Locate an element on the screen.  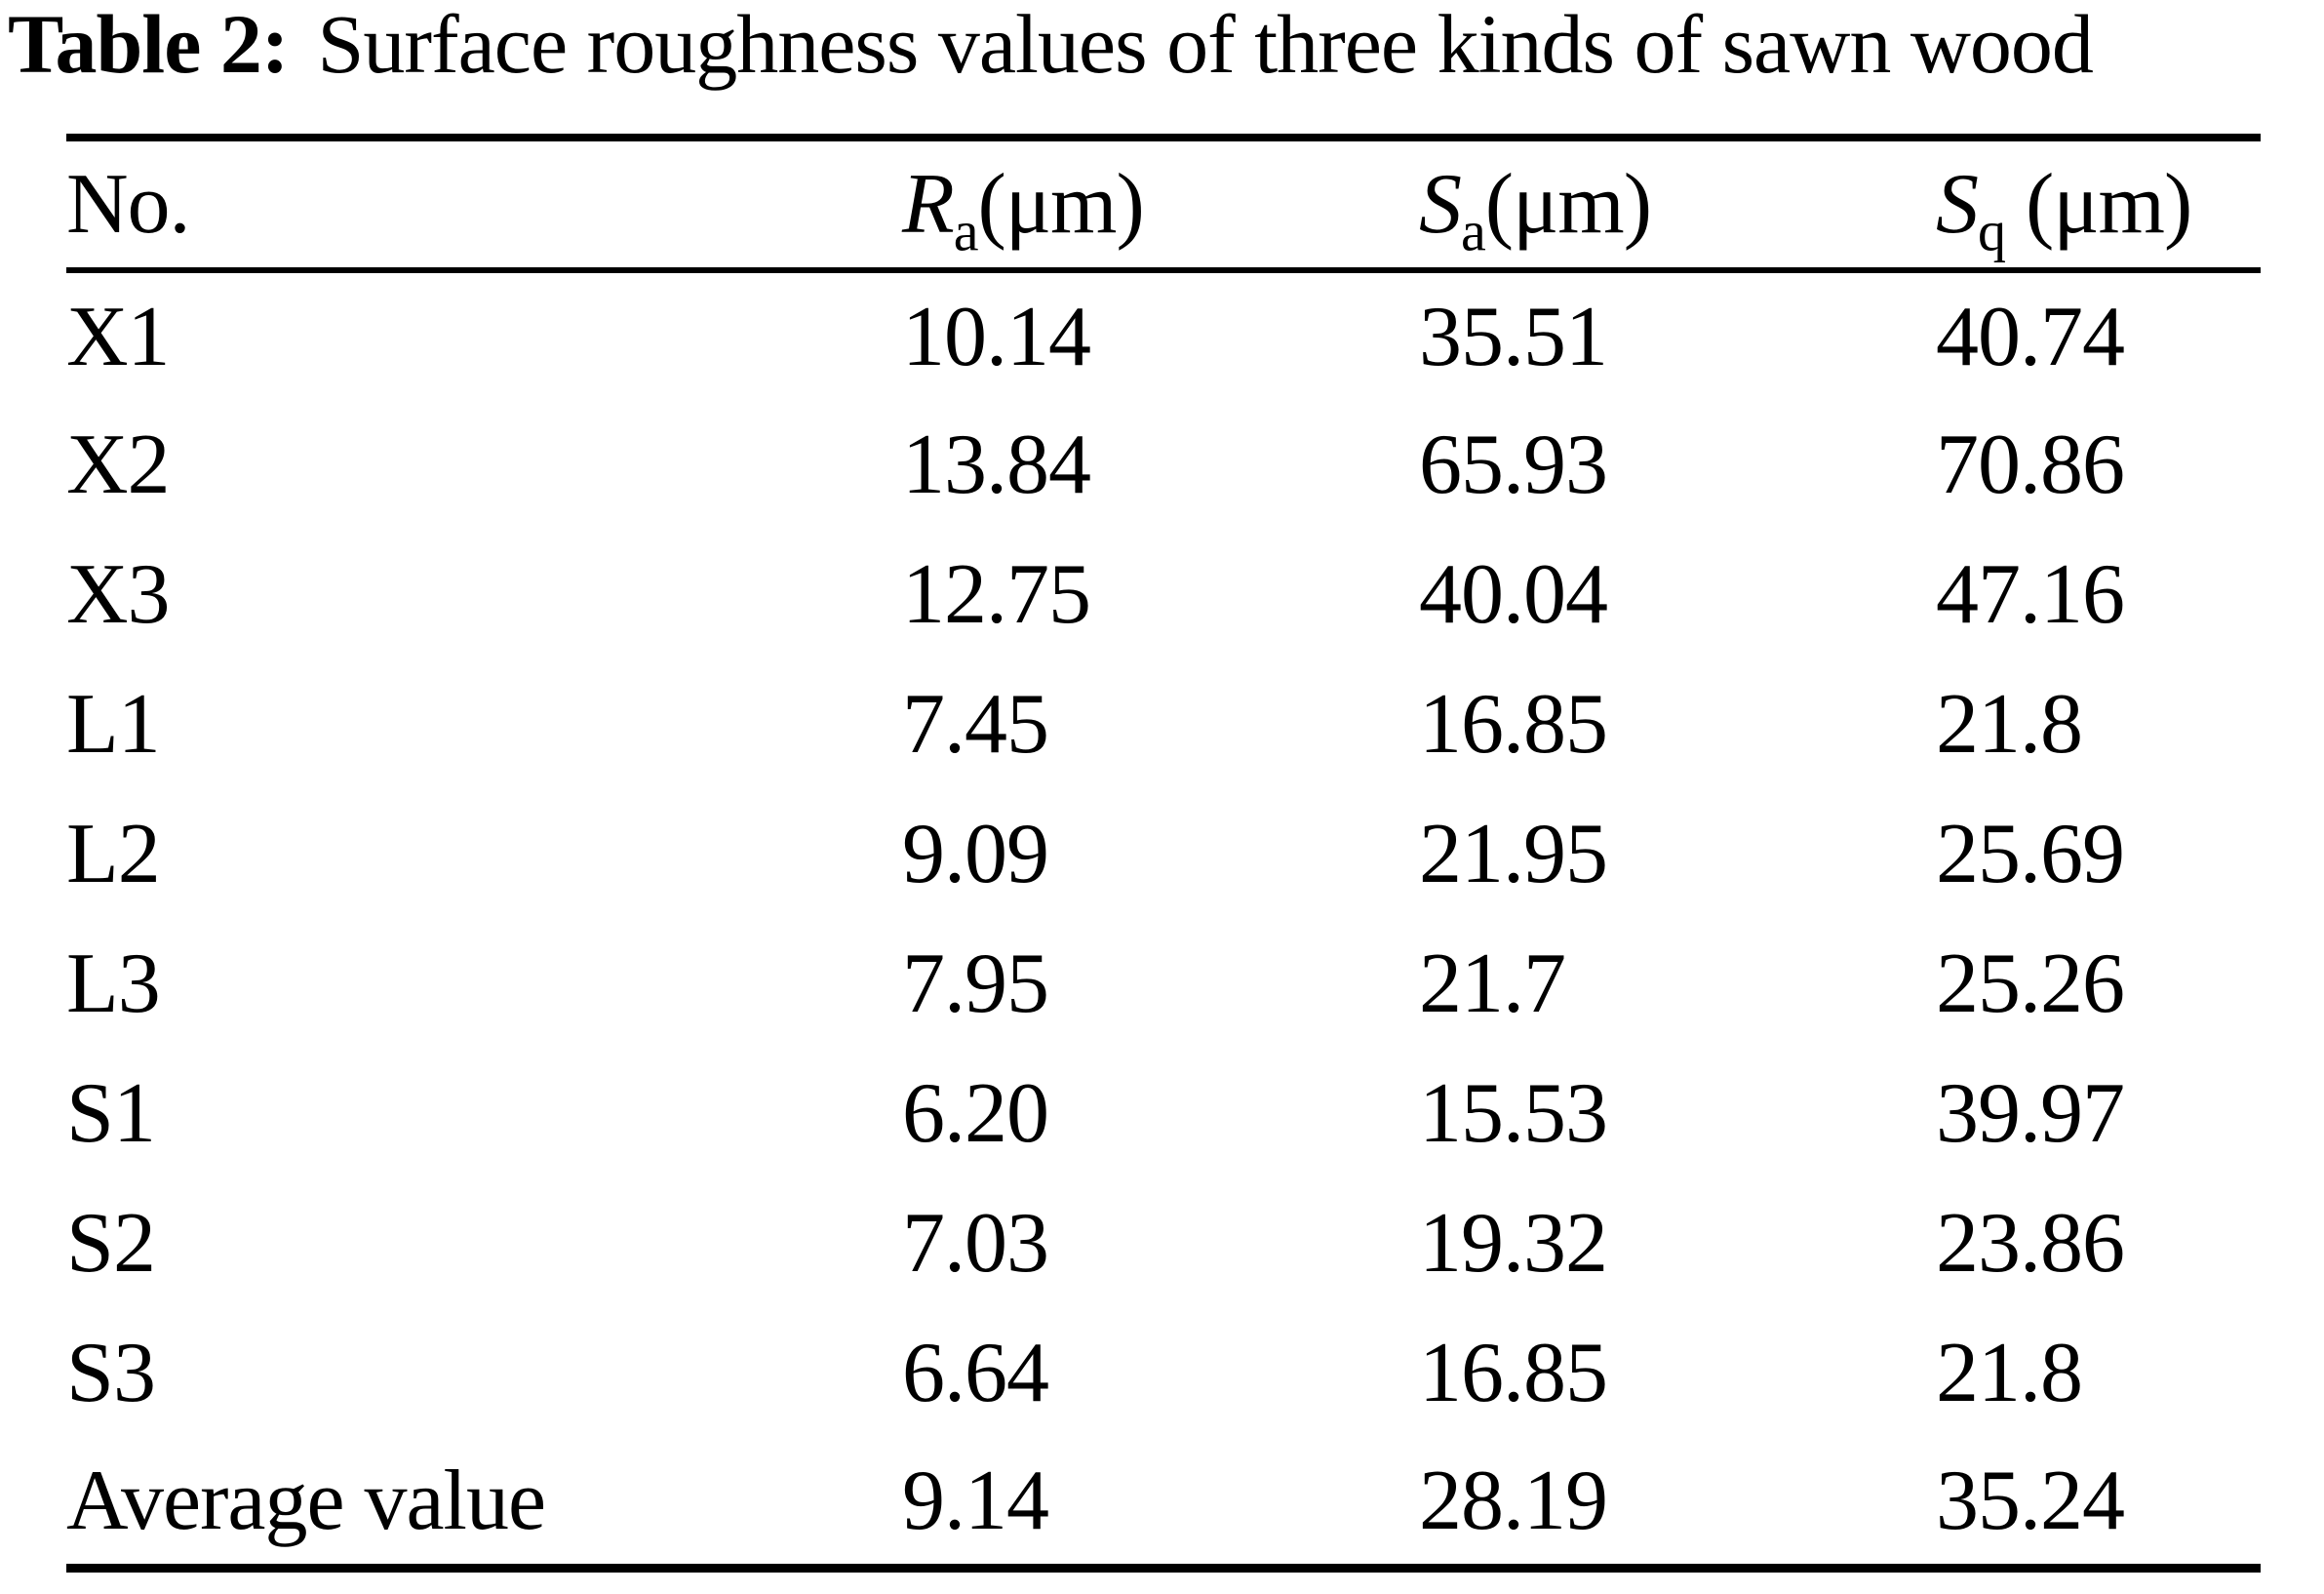
ra-unit: (μm) is located at coordinates (1061, 204).